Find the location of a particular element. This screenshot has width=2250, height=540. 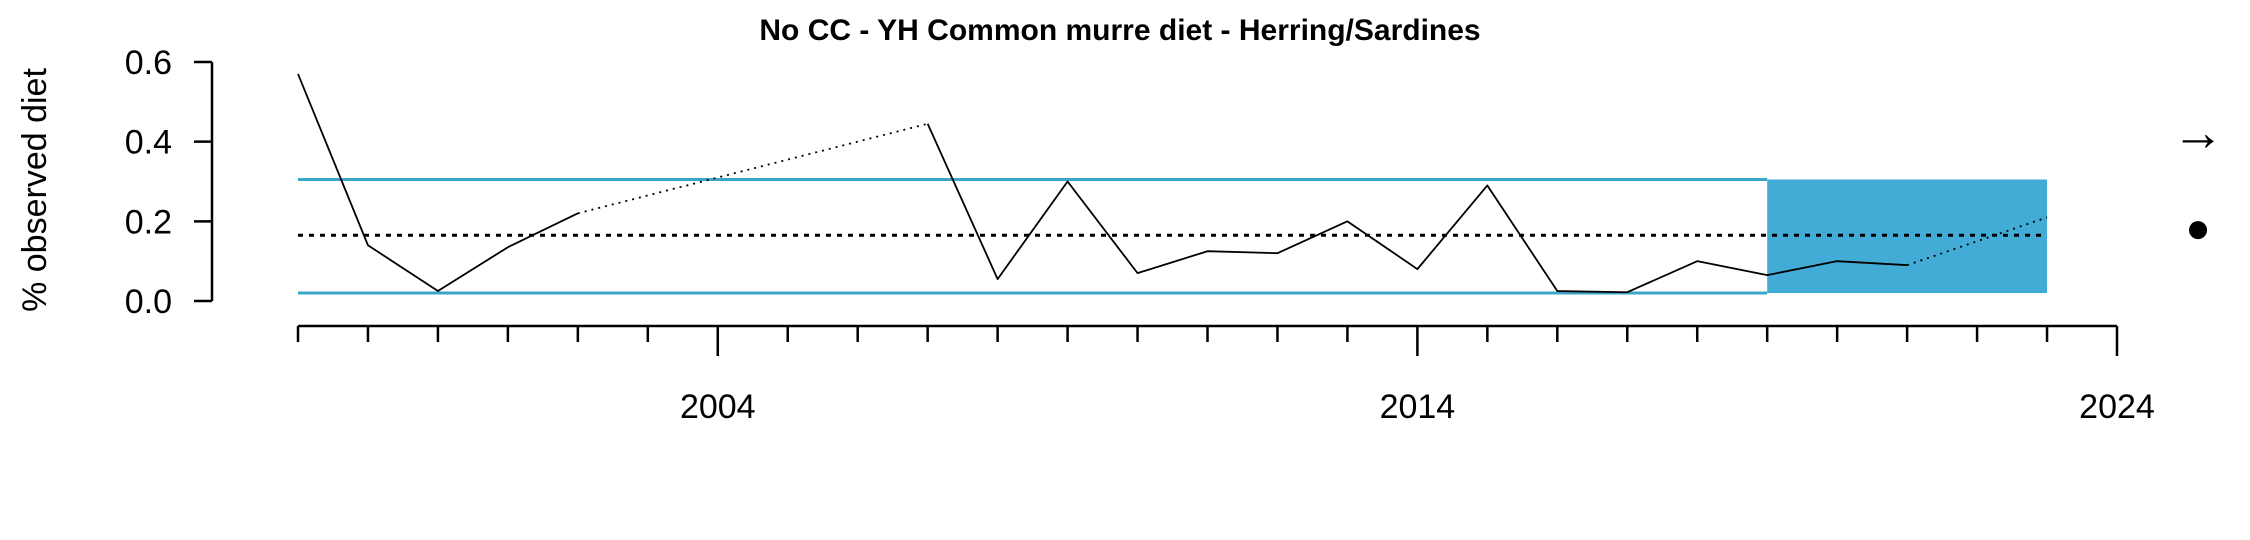

y-tick-label: 0.2 is located at coordinates (148, 222).